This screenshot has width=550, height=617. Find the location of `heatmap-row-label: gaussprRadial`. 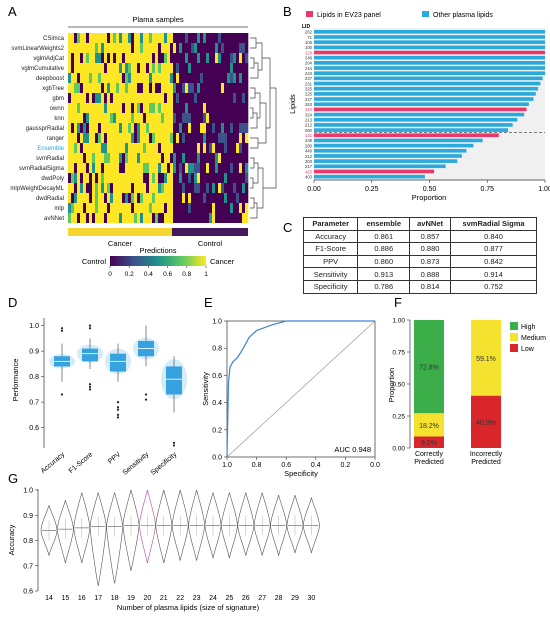

heatmap-row-label: gaussprRadial is located at coordinates (45, 129).